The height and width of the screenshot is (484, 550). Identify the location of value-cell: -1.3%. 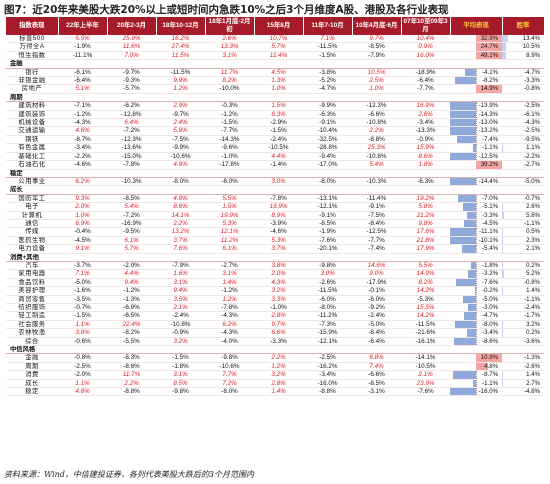
(131, 300).